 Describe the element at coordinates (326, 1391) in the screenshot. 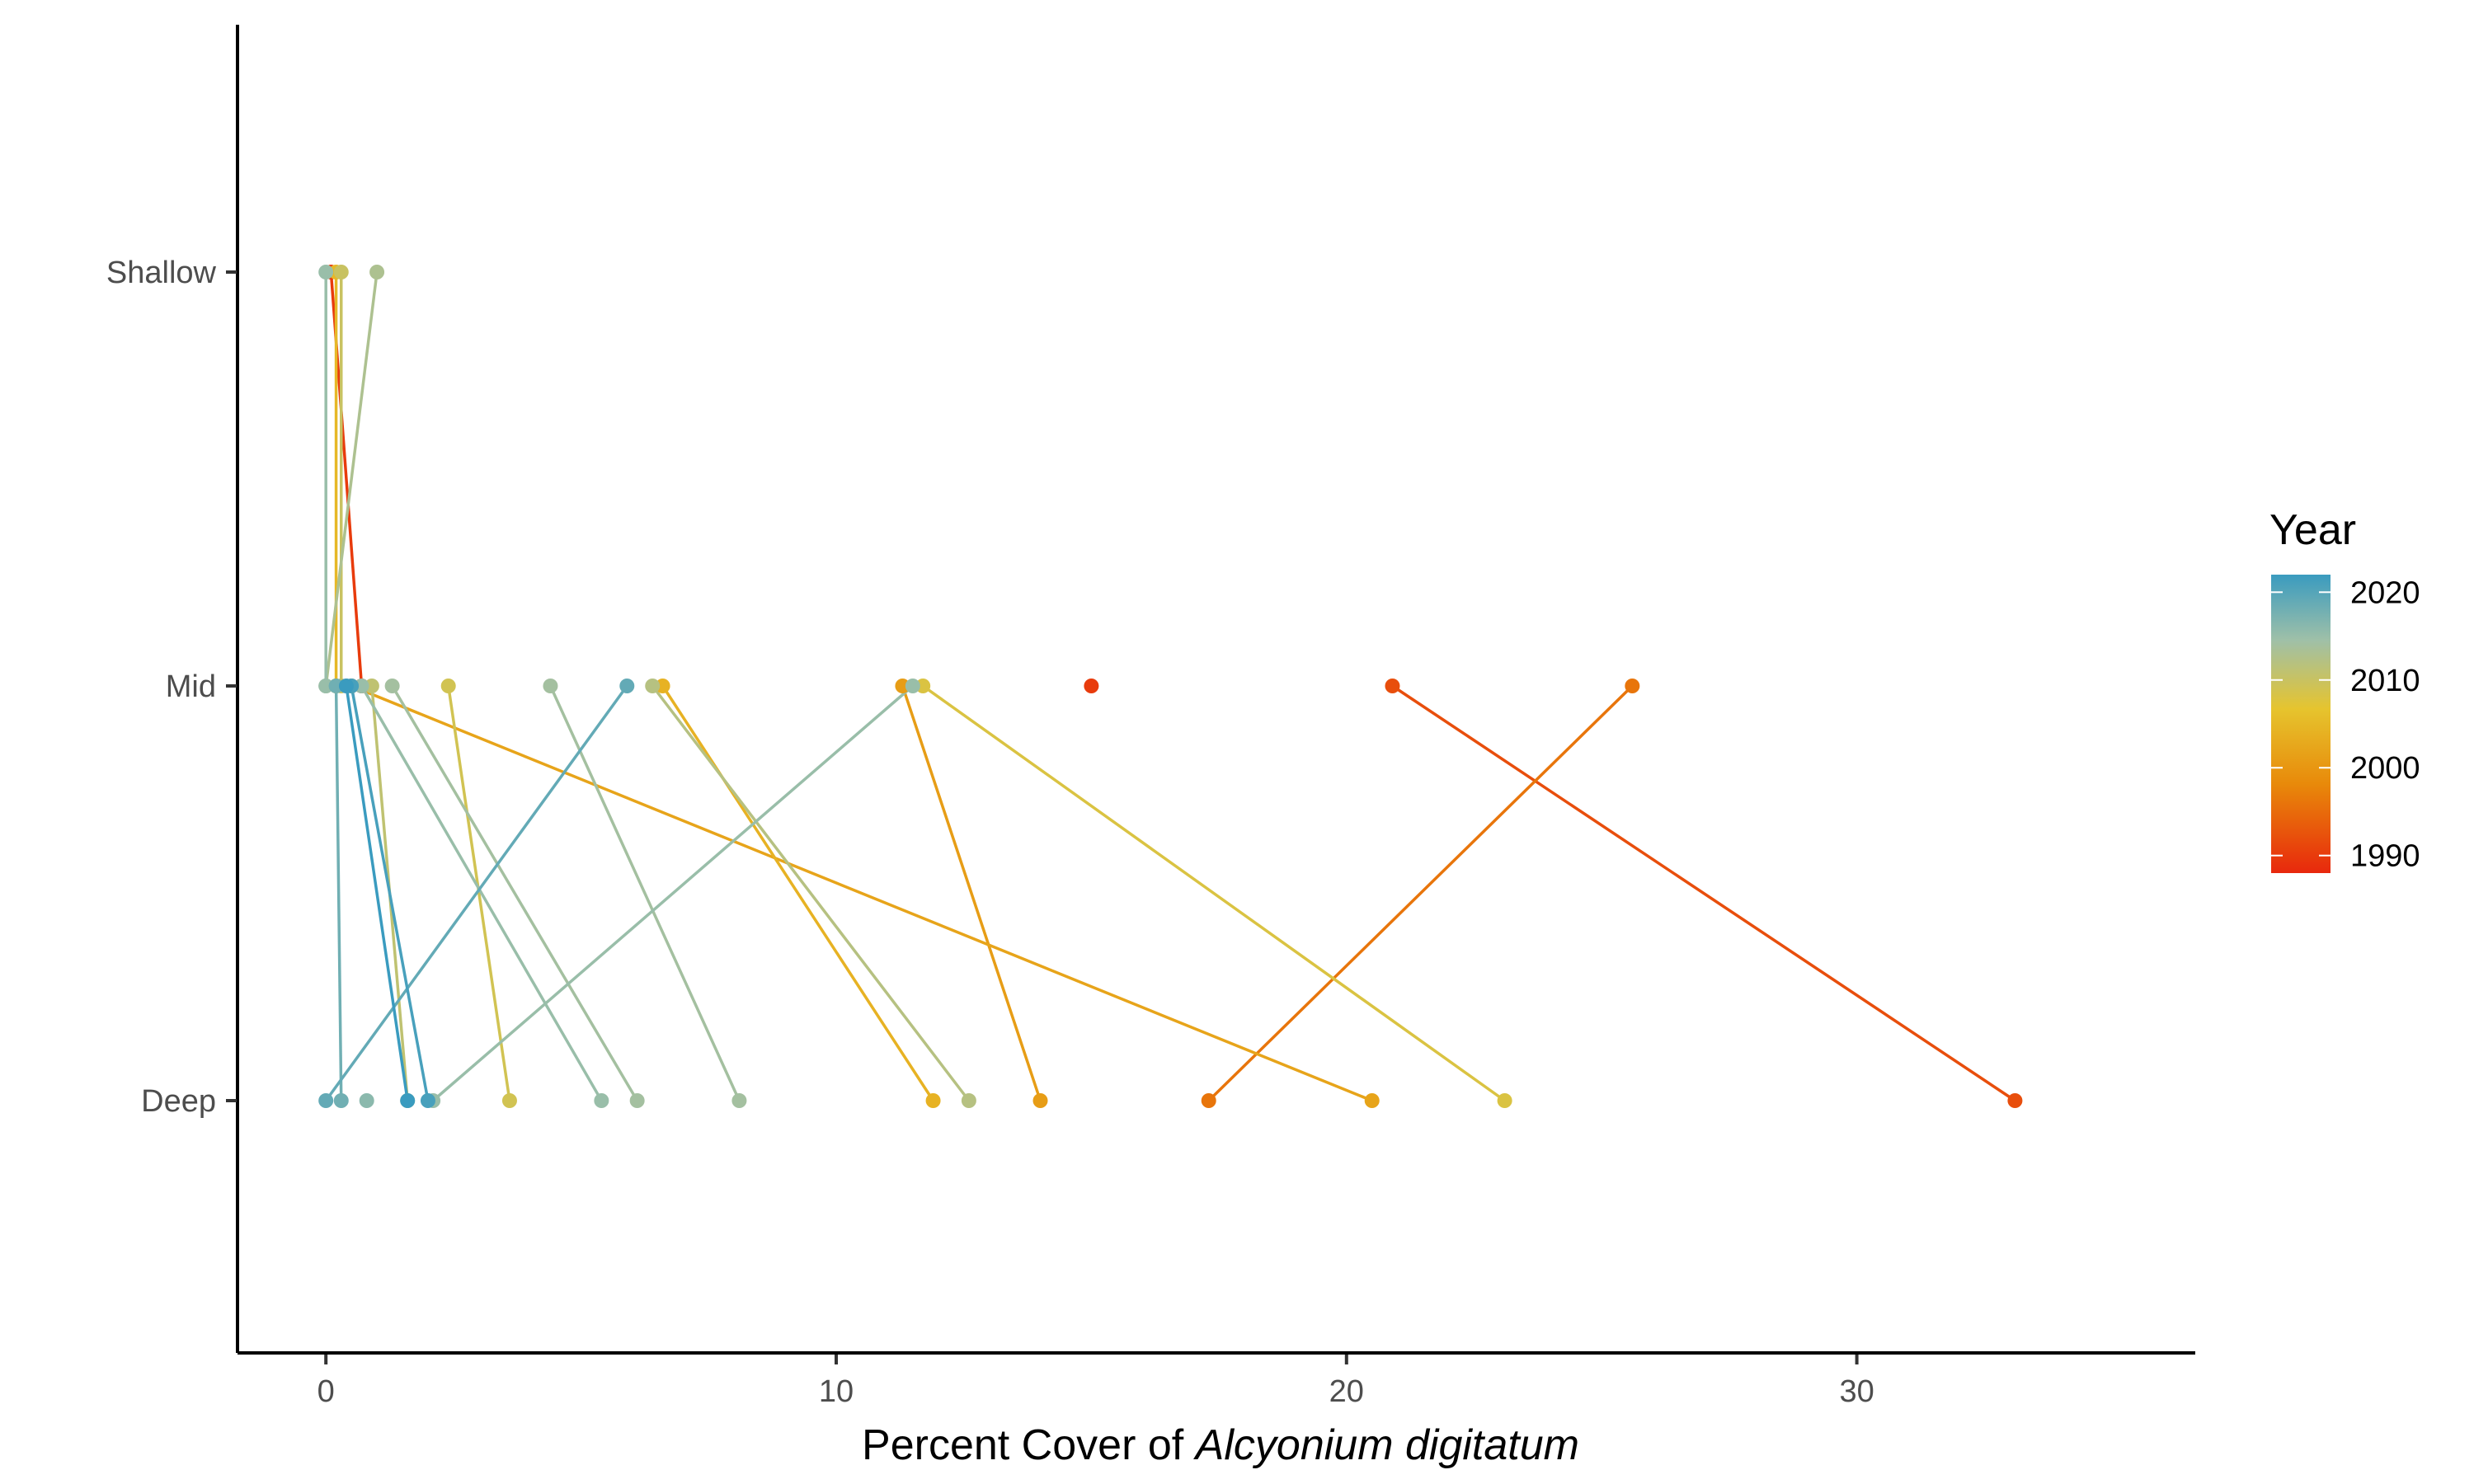

I see `x-tick-label: 0` at that location.